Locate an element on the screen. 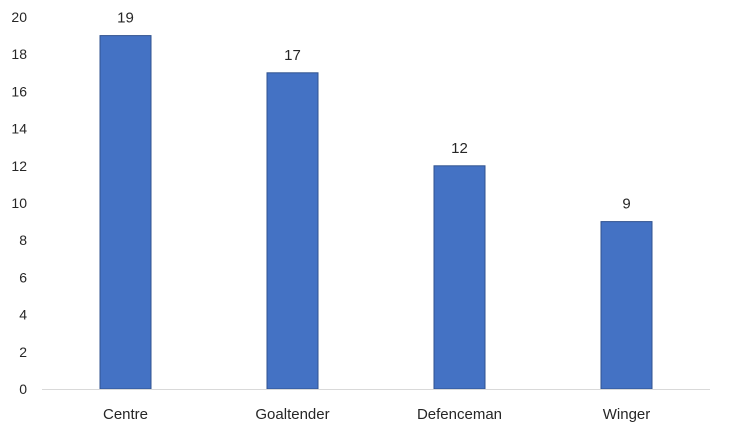 This screenshot has width=730, height=442. y-tick-label: 0 is located at coordinates (23, 389).